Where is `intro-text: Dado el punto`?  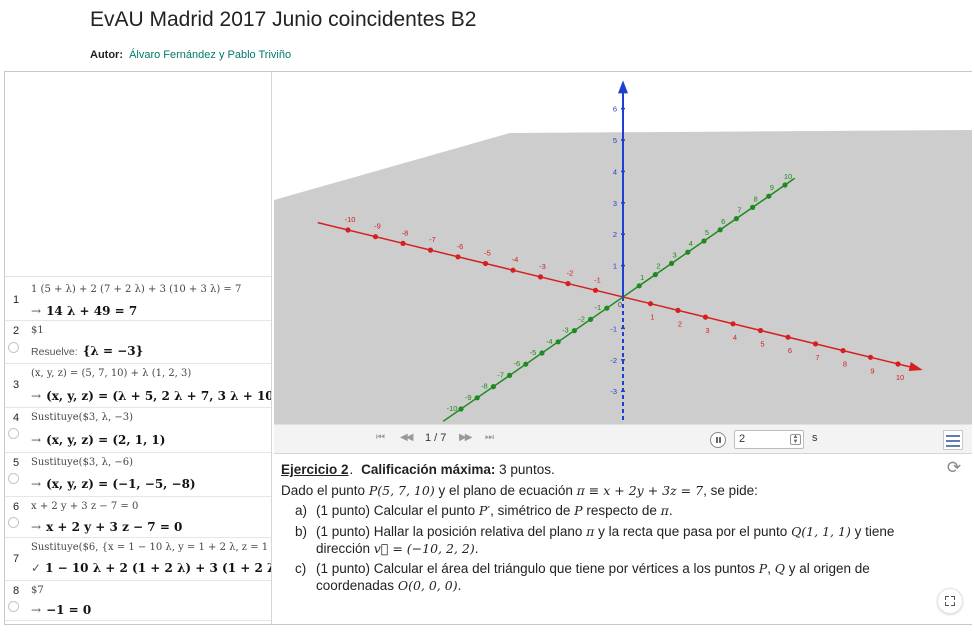
intro-text: Dado el punto is located at coordinates (323, 490).